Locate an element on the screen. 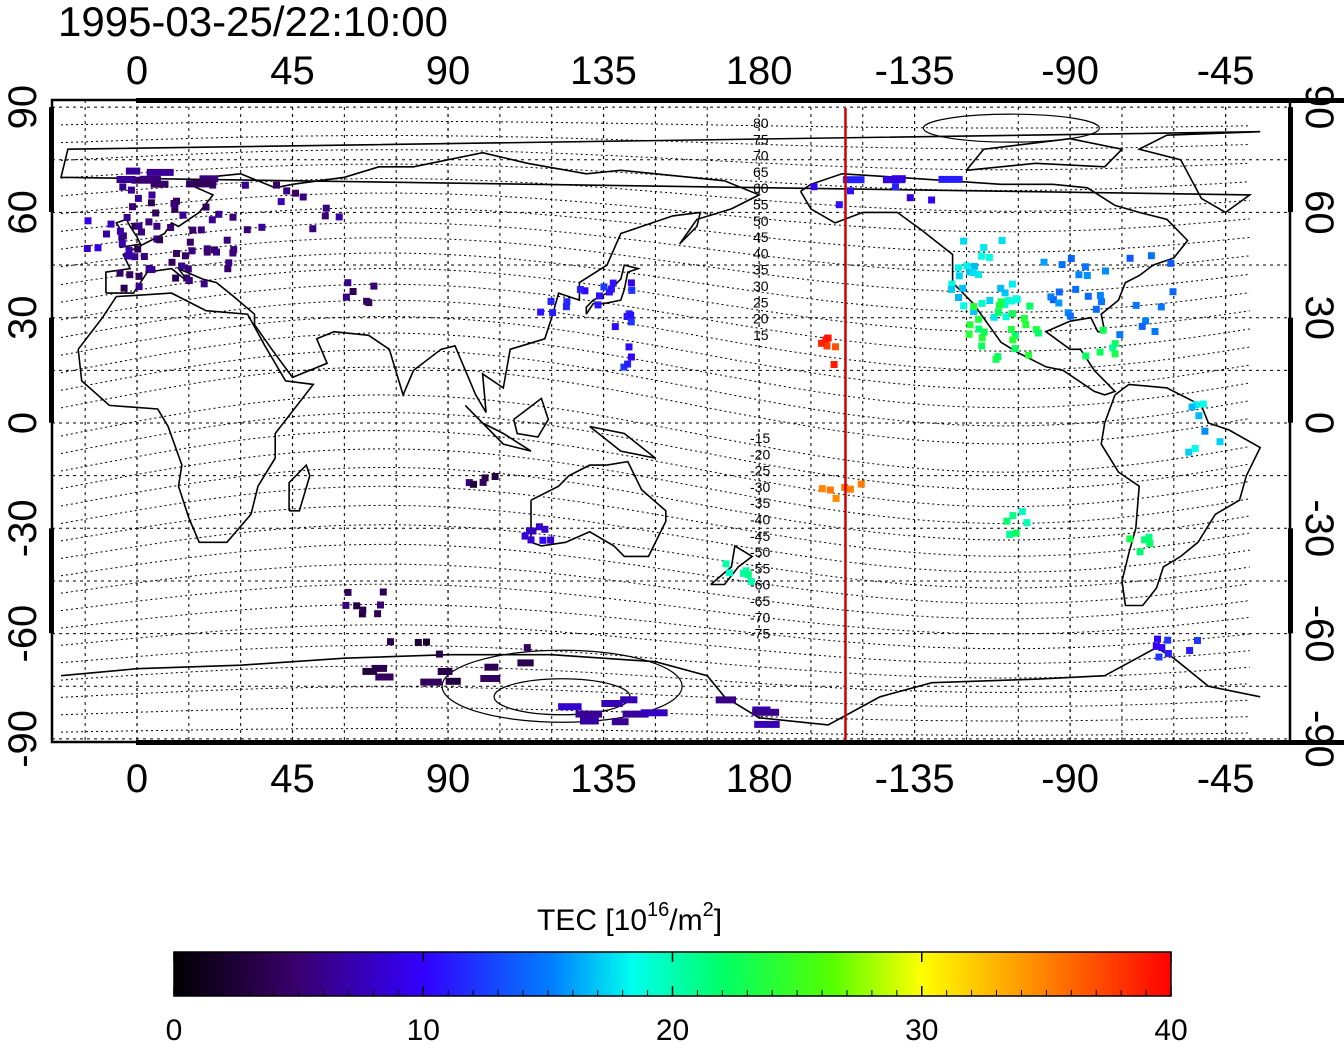 Image resolution: width=1344 pixels, height=1048 pixels. y-tick-label-right: 90 is located at coordinates (1319, 107).